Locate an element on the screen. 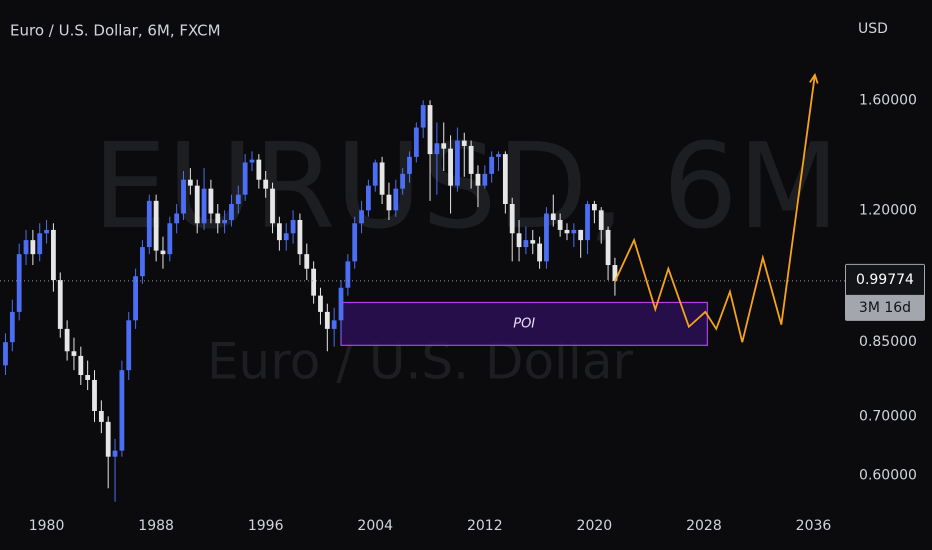  y-tick-label: 1.20000 is located at coordinates (888, 210).